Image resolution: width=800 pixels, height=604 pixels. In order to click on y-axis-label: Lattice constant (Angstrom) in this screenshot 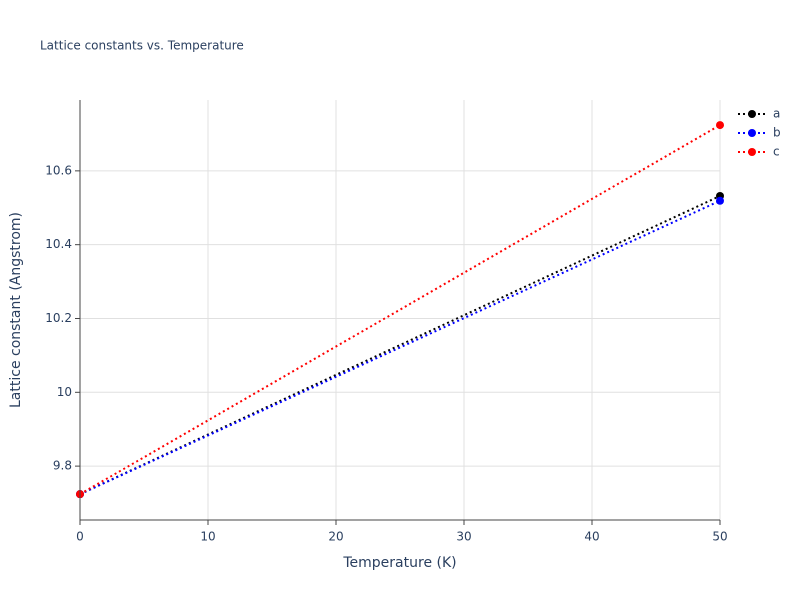, I will do `click(16, 310)`.